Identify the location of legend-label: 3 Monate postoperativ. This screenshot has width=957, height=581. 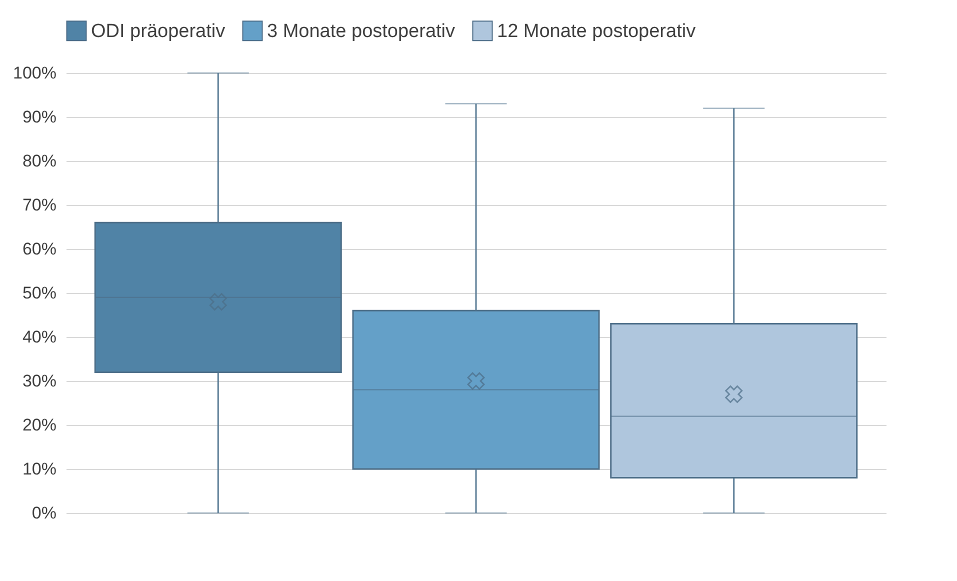
(361, 31).